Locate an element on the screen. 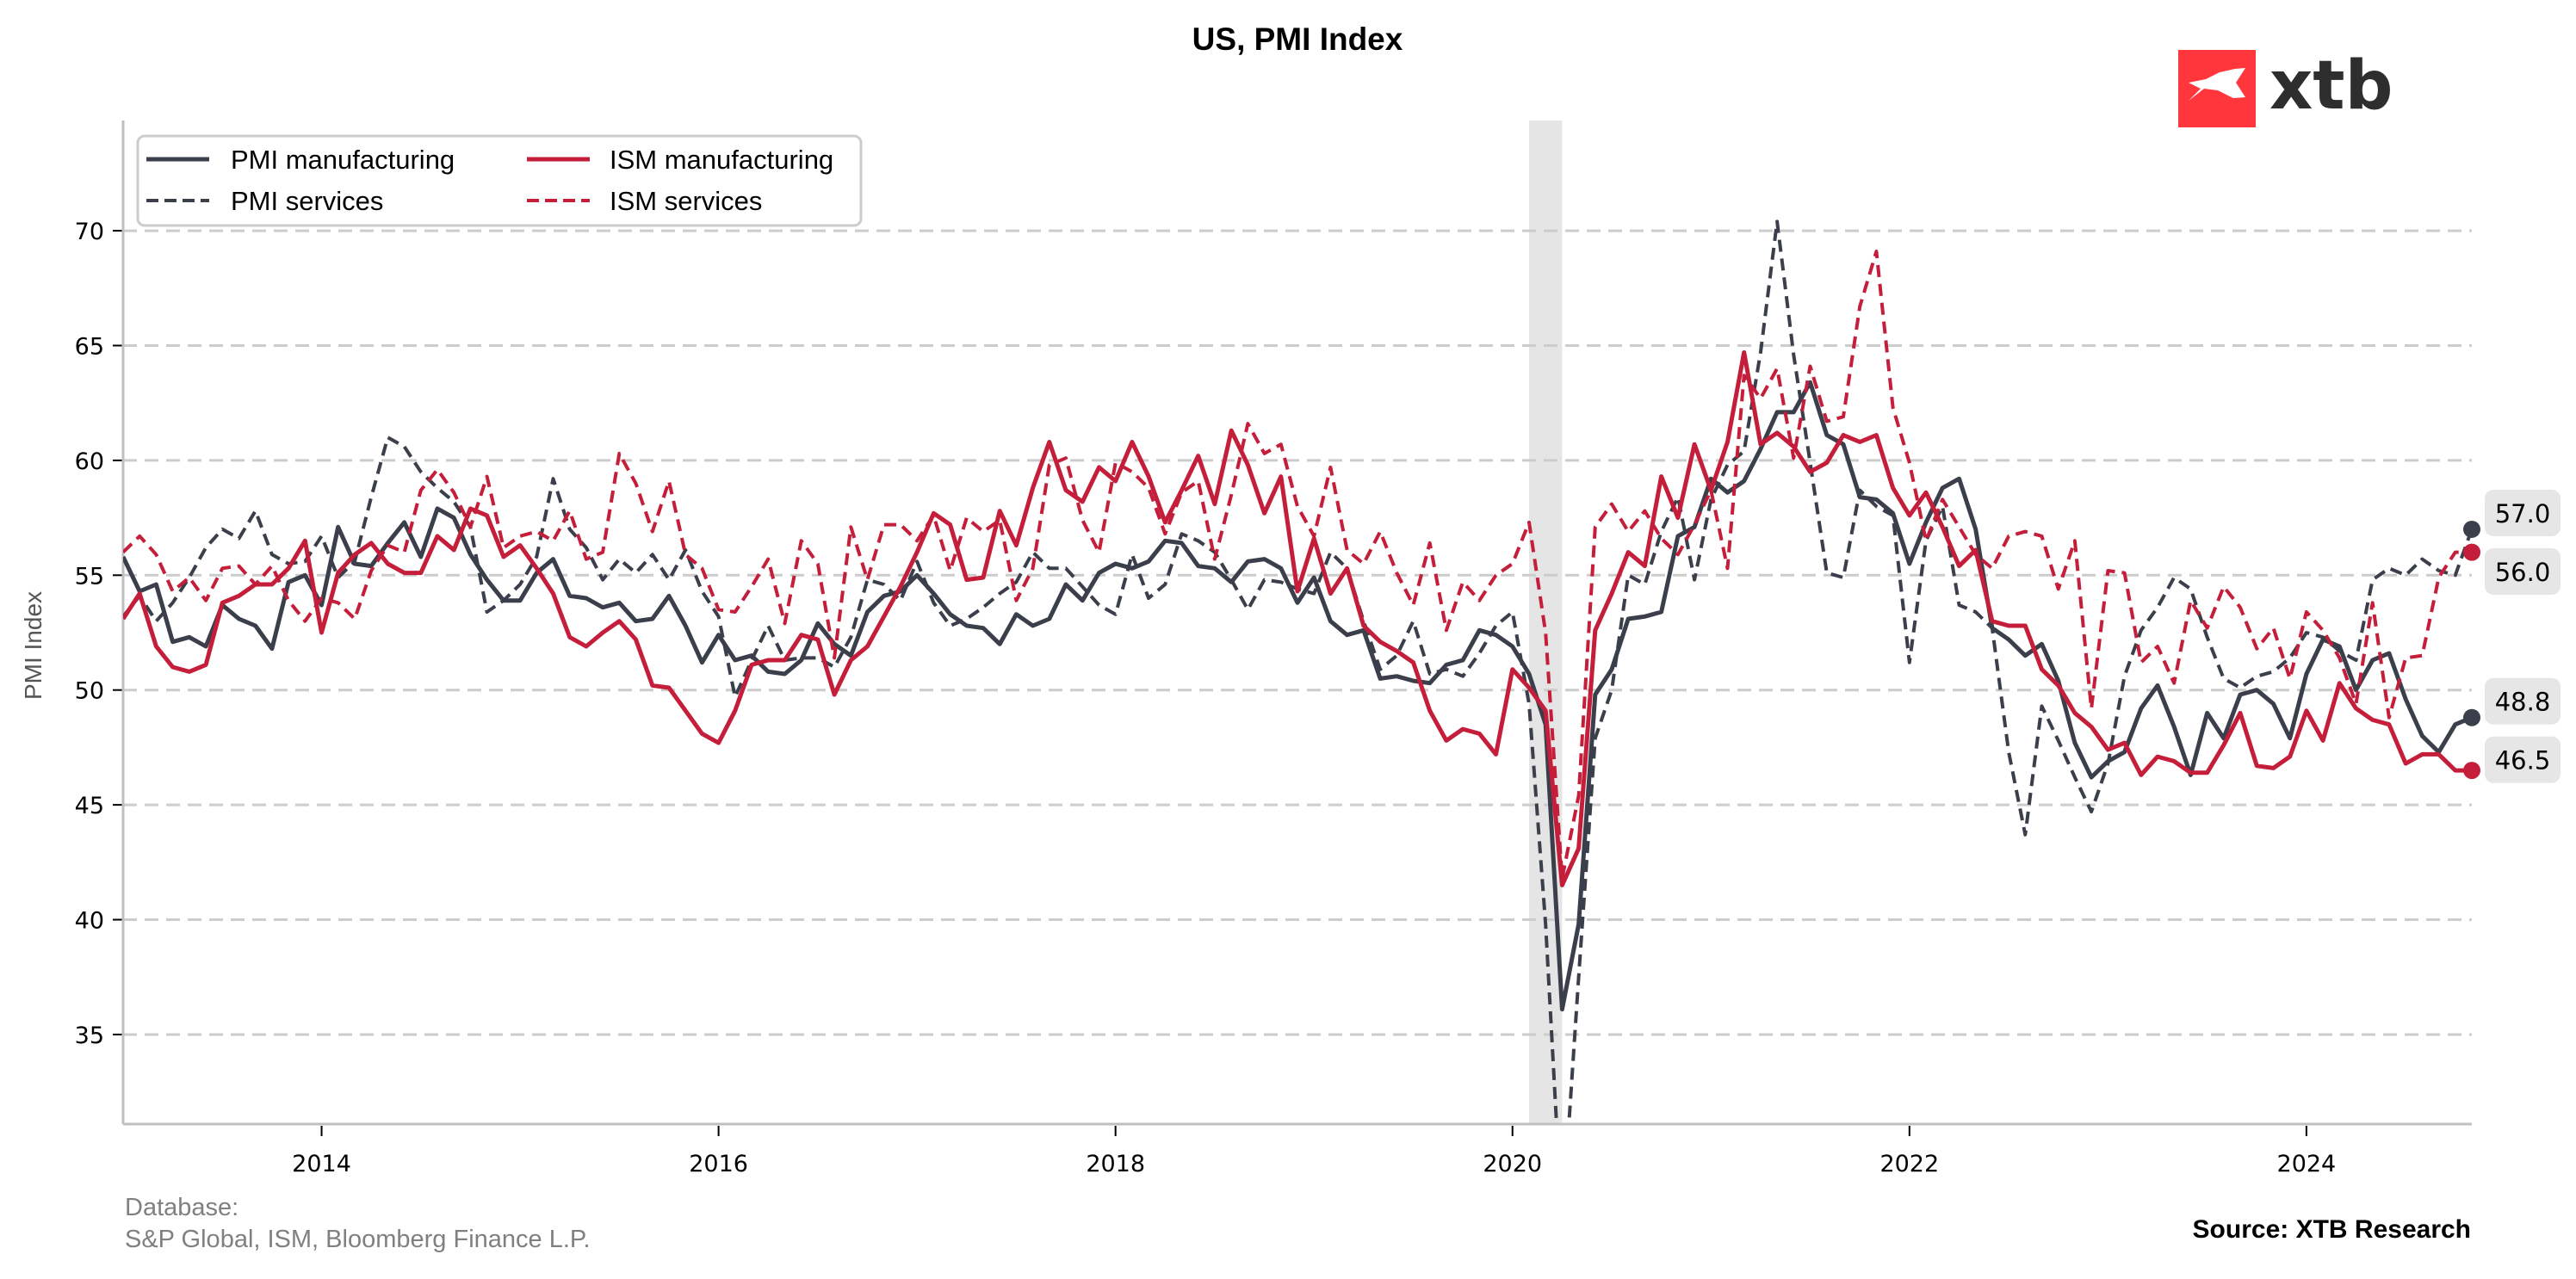  chart-title: US, PMI Index is located at coordinates (1297, 40).